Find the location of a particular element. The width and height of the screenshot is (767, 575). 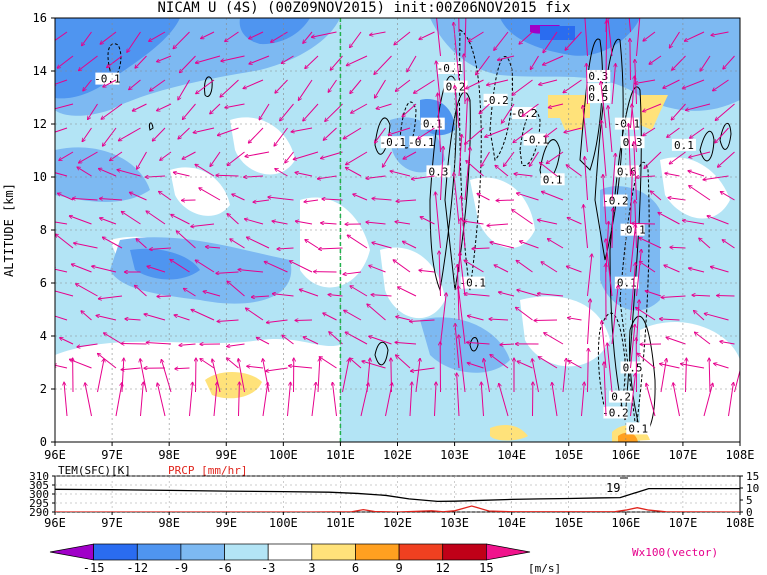

ts-y-tick-label: 310 is located at coordinates (39, 476).